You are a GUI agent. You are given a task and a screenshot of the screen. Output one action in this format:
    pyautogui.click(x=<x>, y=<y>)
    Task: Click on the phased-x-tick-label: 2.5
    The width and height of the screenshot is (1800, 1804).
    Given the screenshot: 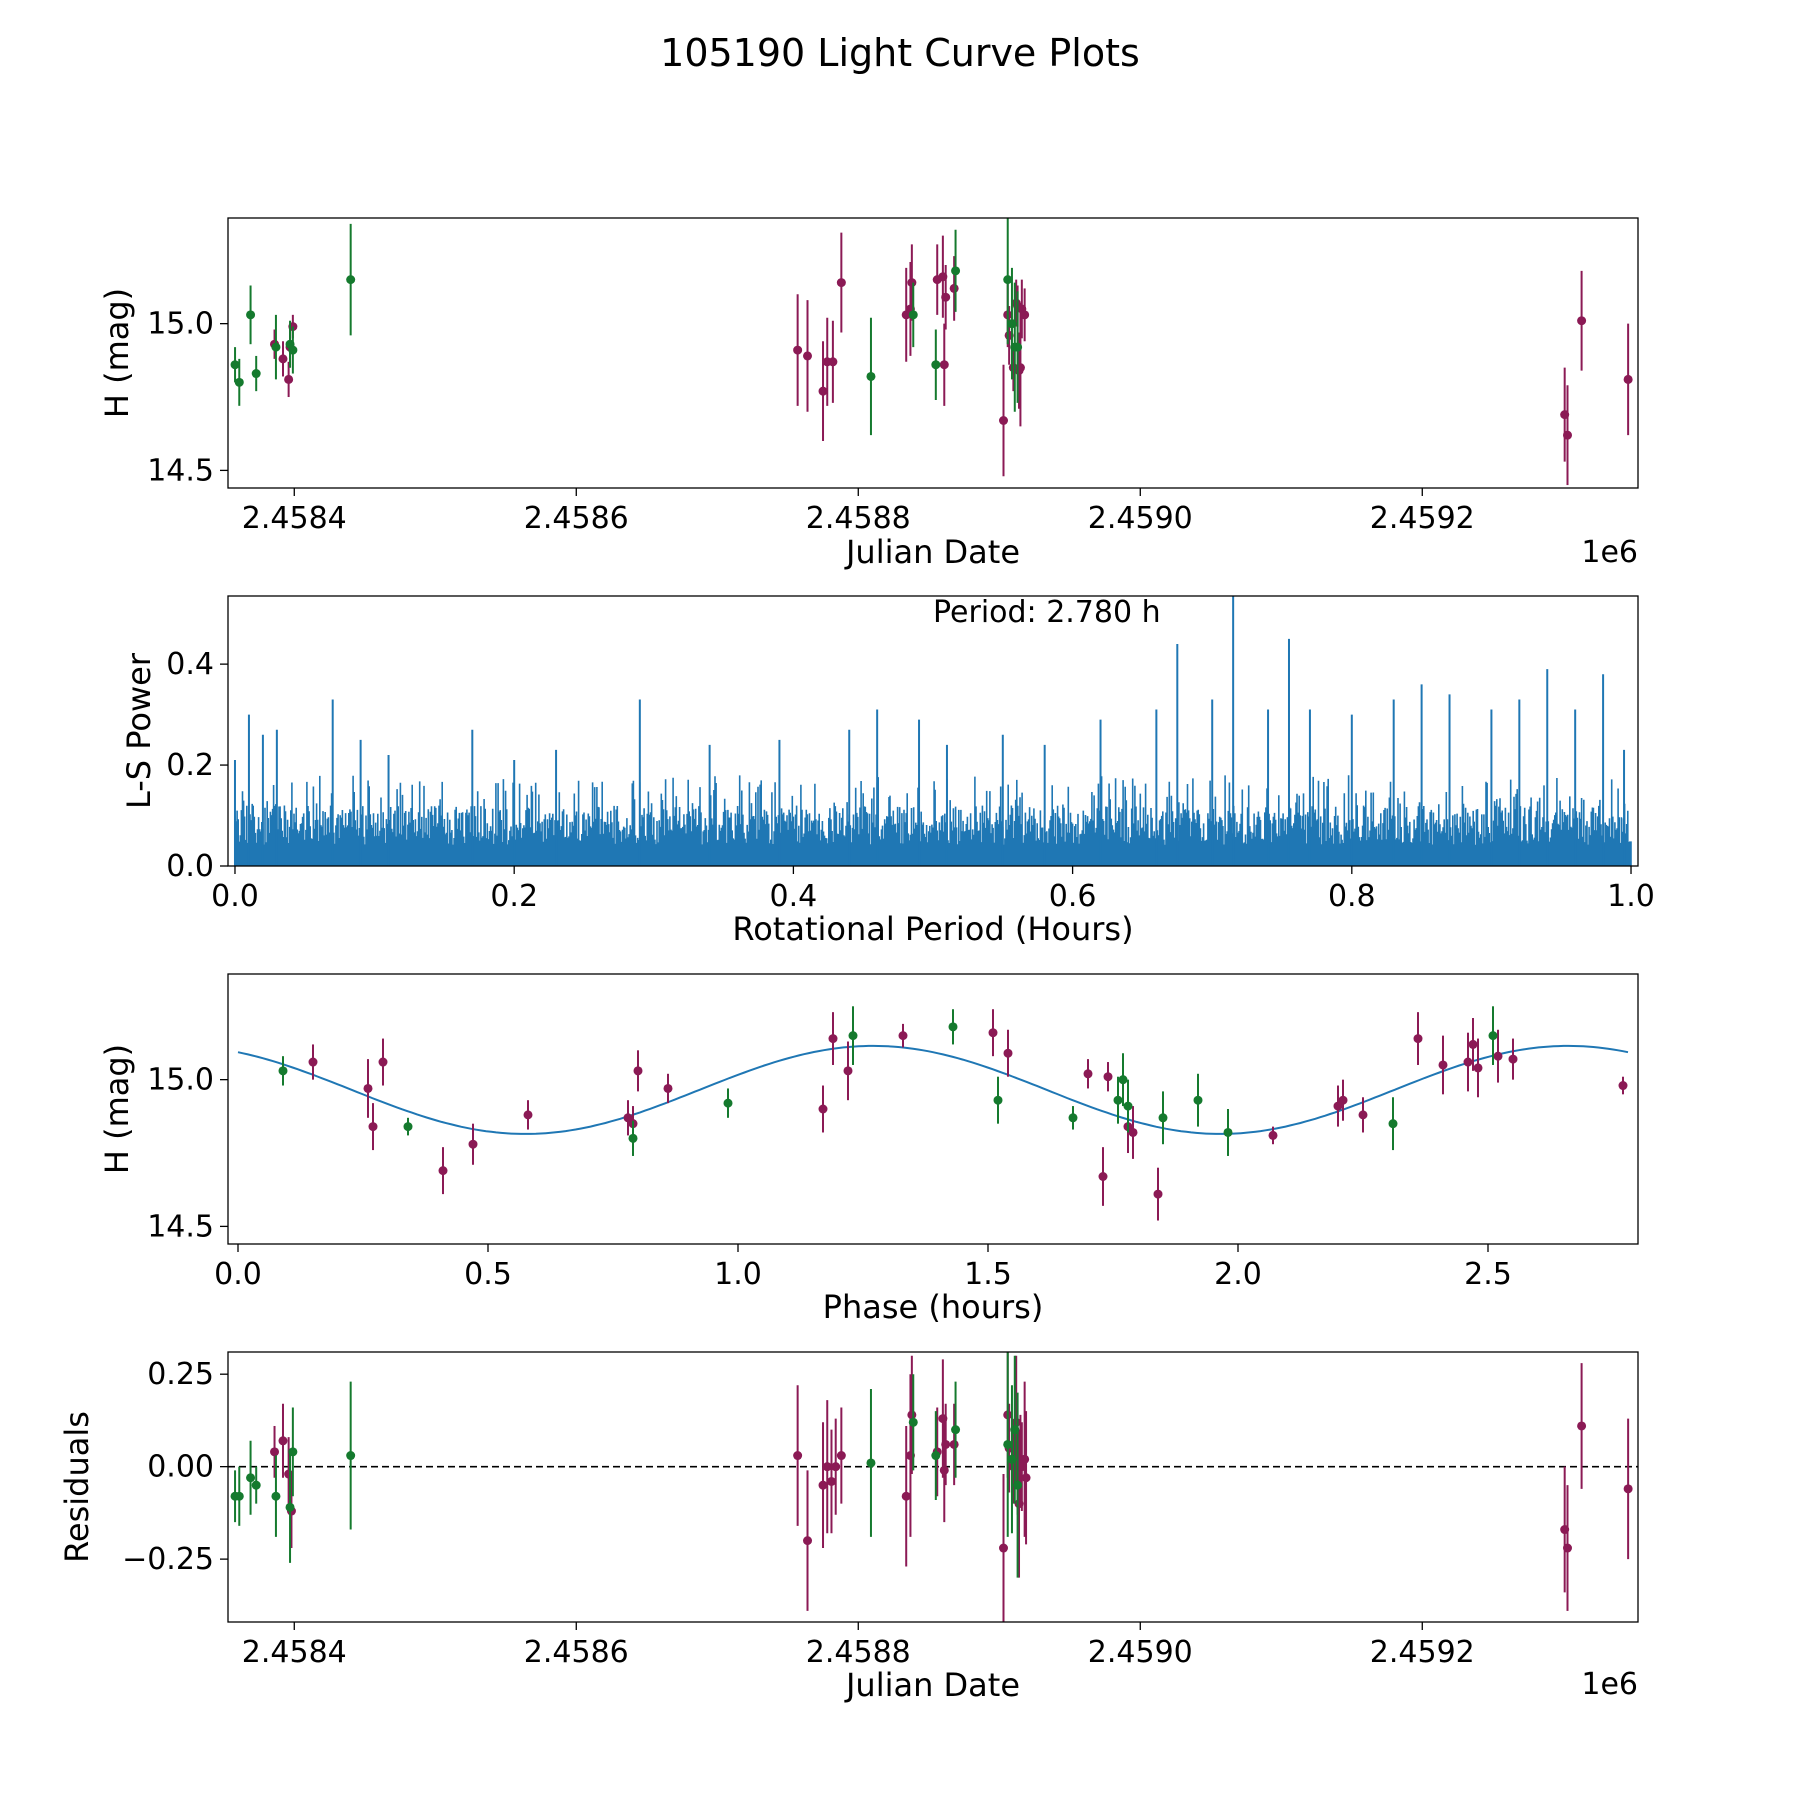 What is the action you would take?
    pyautogui.click(x=1488, y=1274)
    